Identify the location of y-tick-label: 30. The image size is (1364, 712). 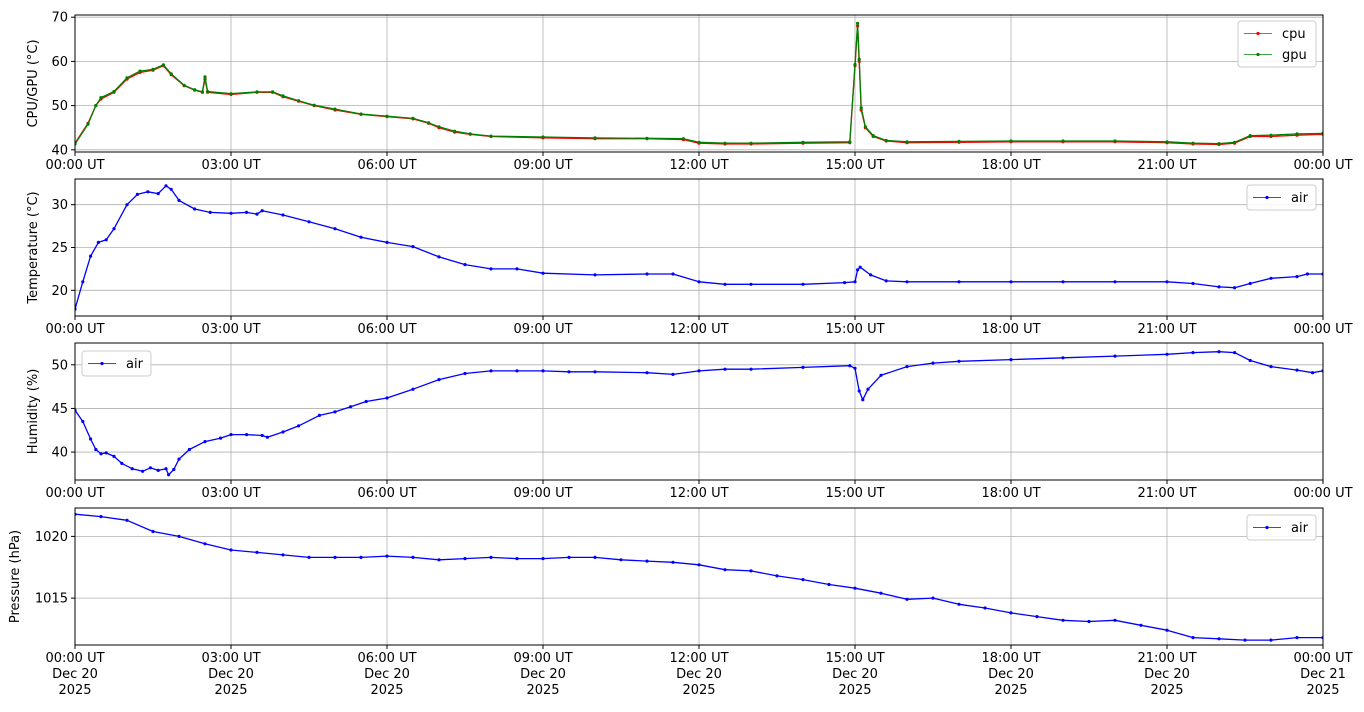
(59, 205).